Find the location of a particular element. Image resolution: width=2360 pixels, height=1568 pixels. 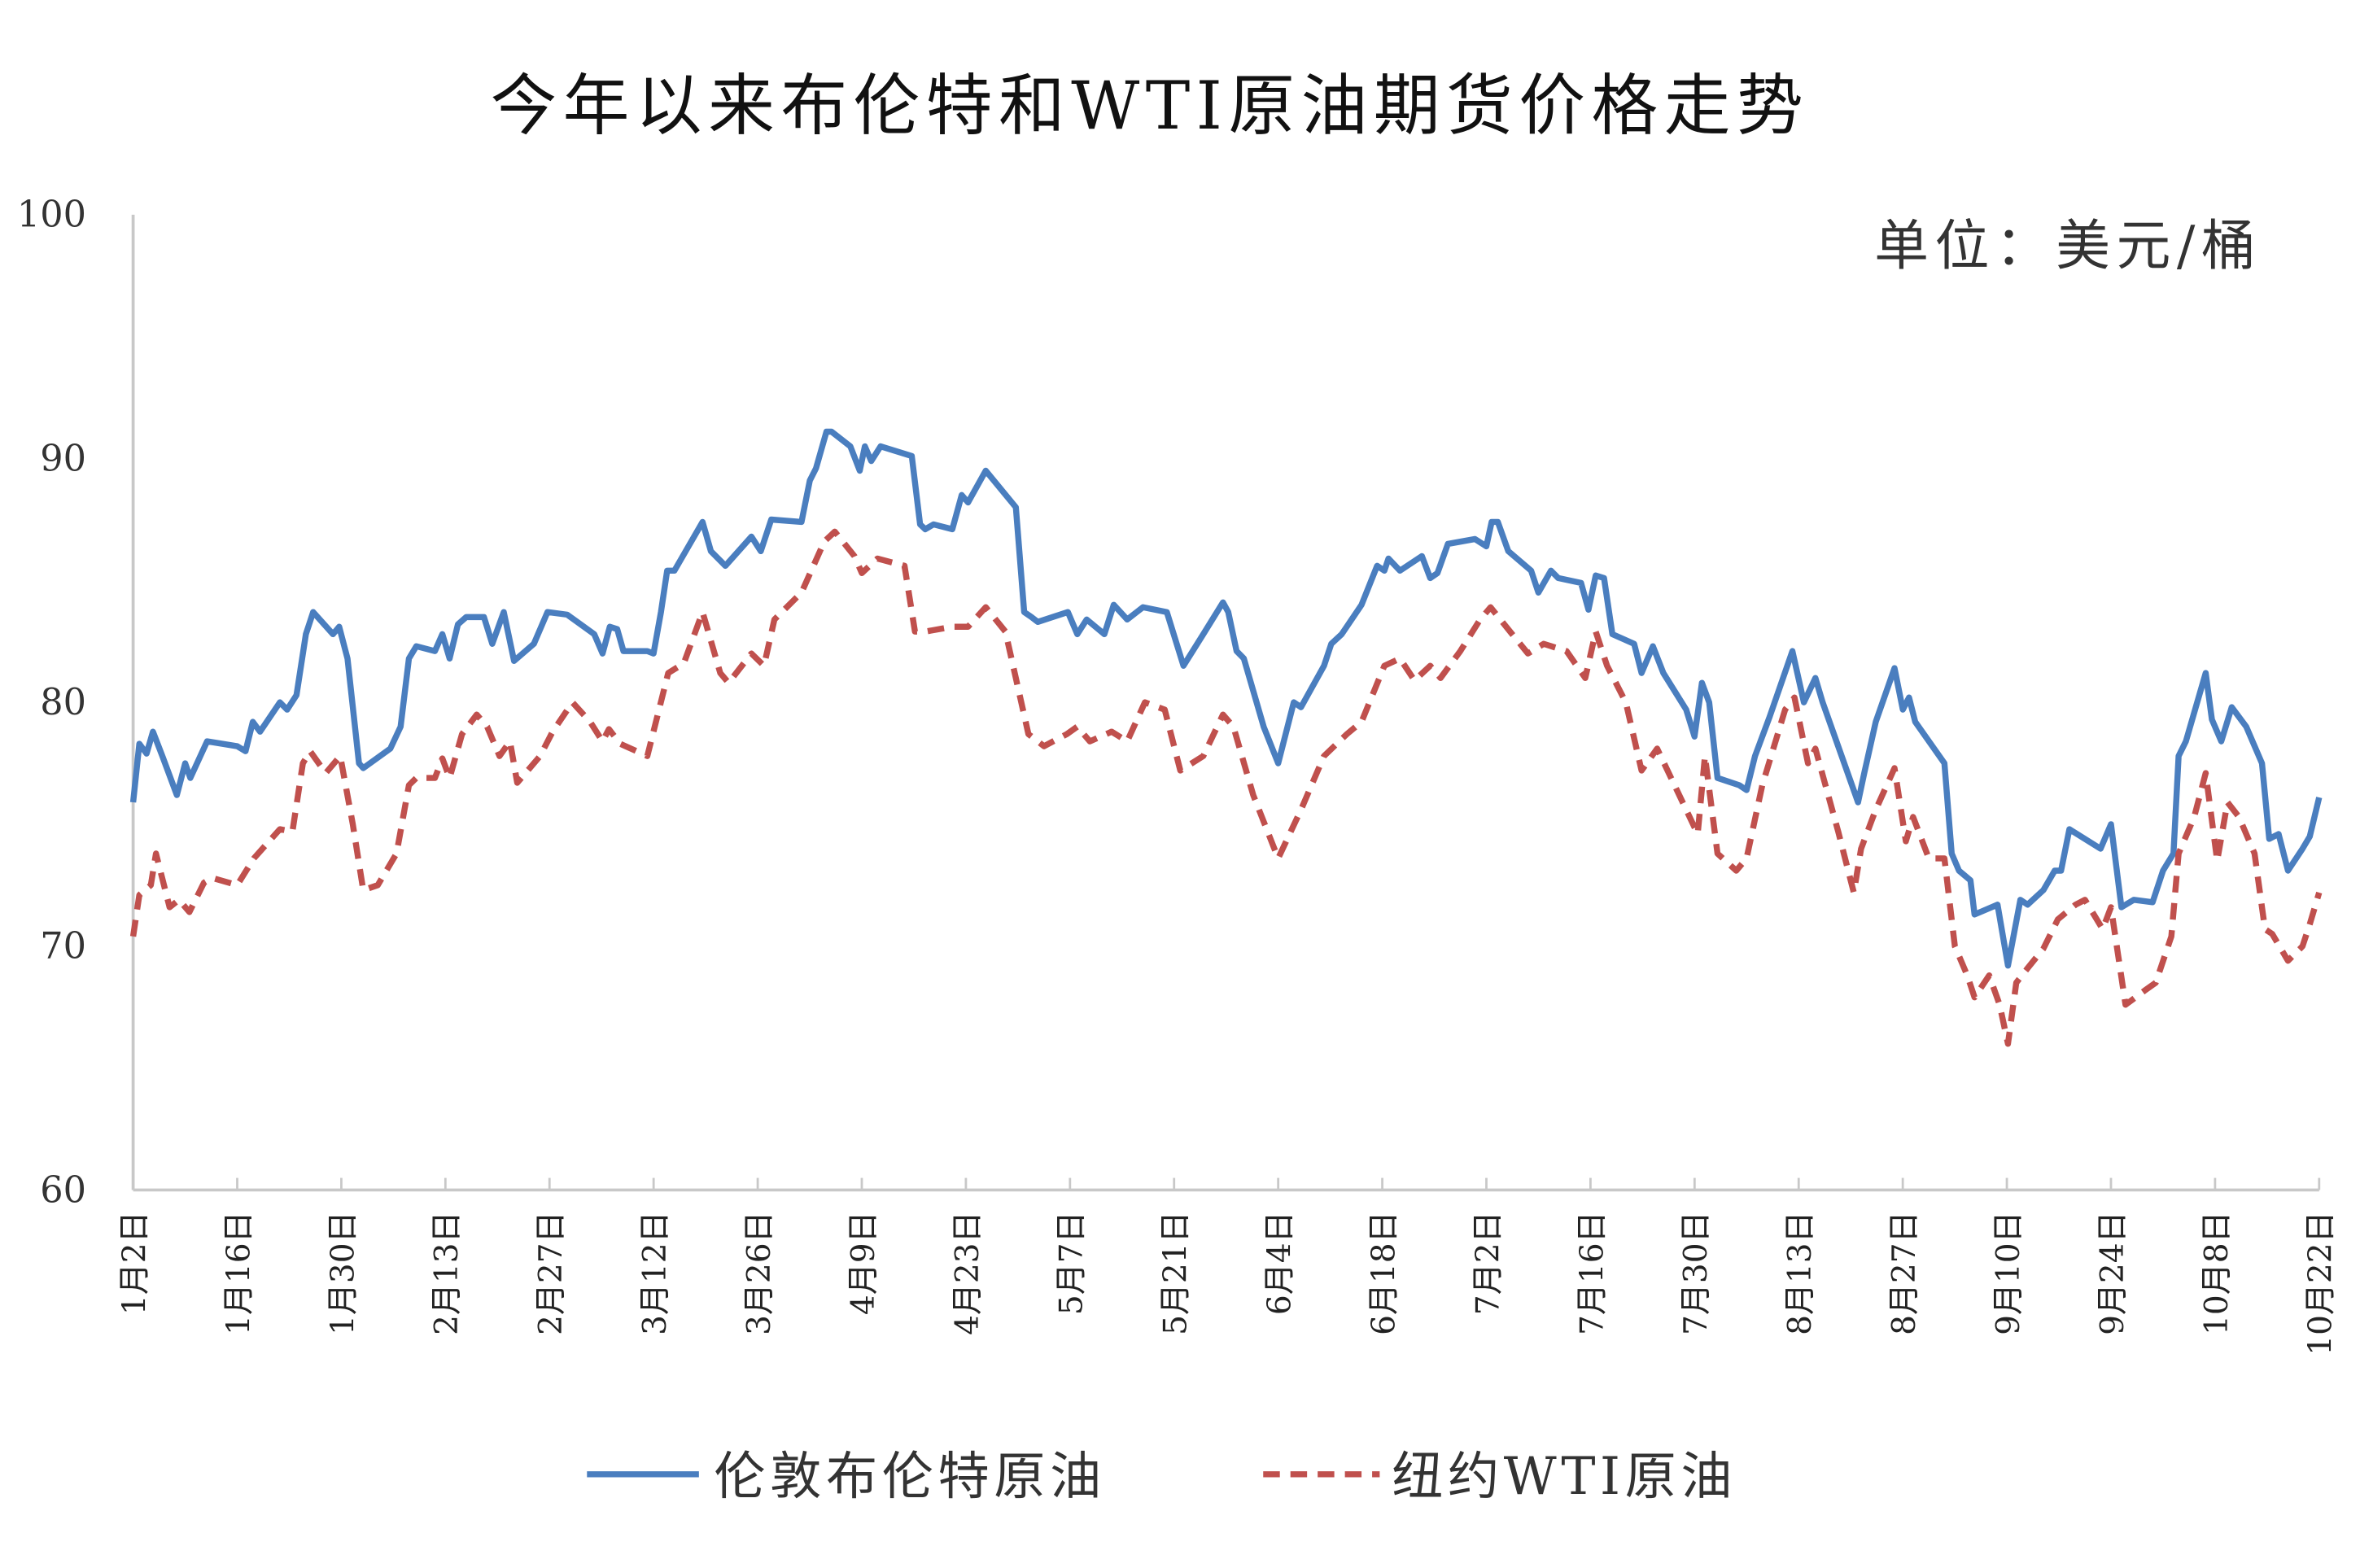

x-tick-label: 1月30日 is located at coordinates (343, 1272).